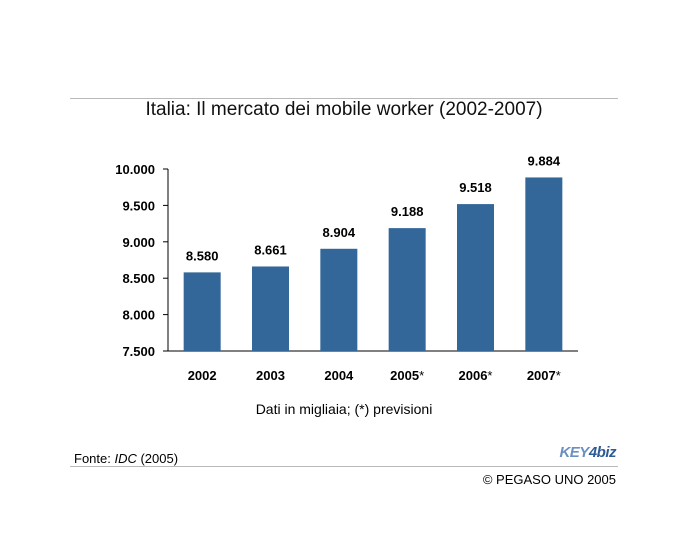  What do you see at coordinates (407, 211) in the screenshot?
I see `data-label: 9.188` at bounding box center [407, 211].